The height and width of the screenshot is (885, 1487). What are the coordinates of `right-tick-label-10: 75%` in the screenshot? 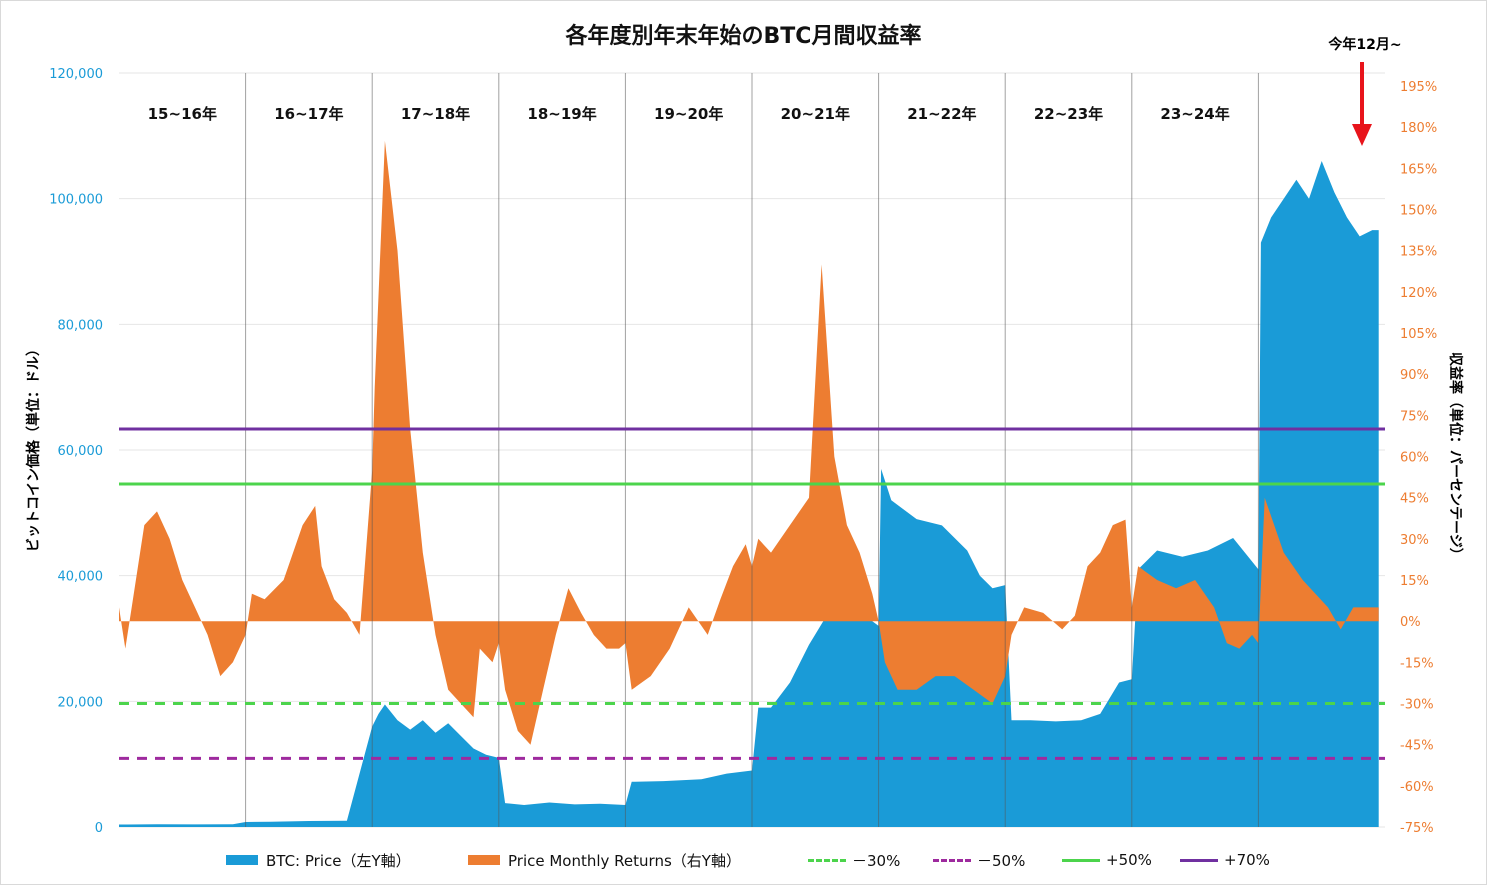 It's located at (1414, 416).